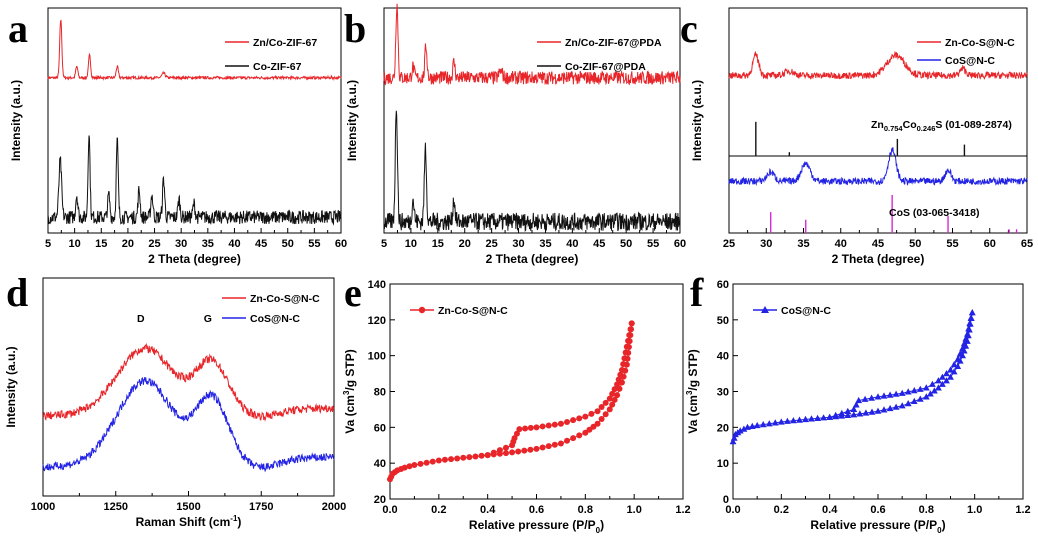  I want to click on panel-label-d: d, so click(17, 292).